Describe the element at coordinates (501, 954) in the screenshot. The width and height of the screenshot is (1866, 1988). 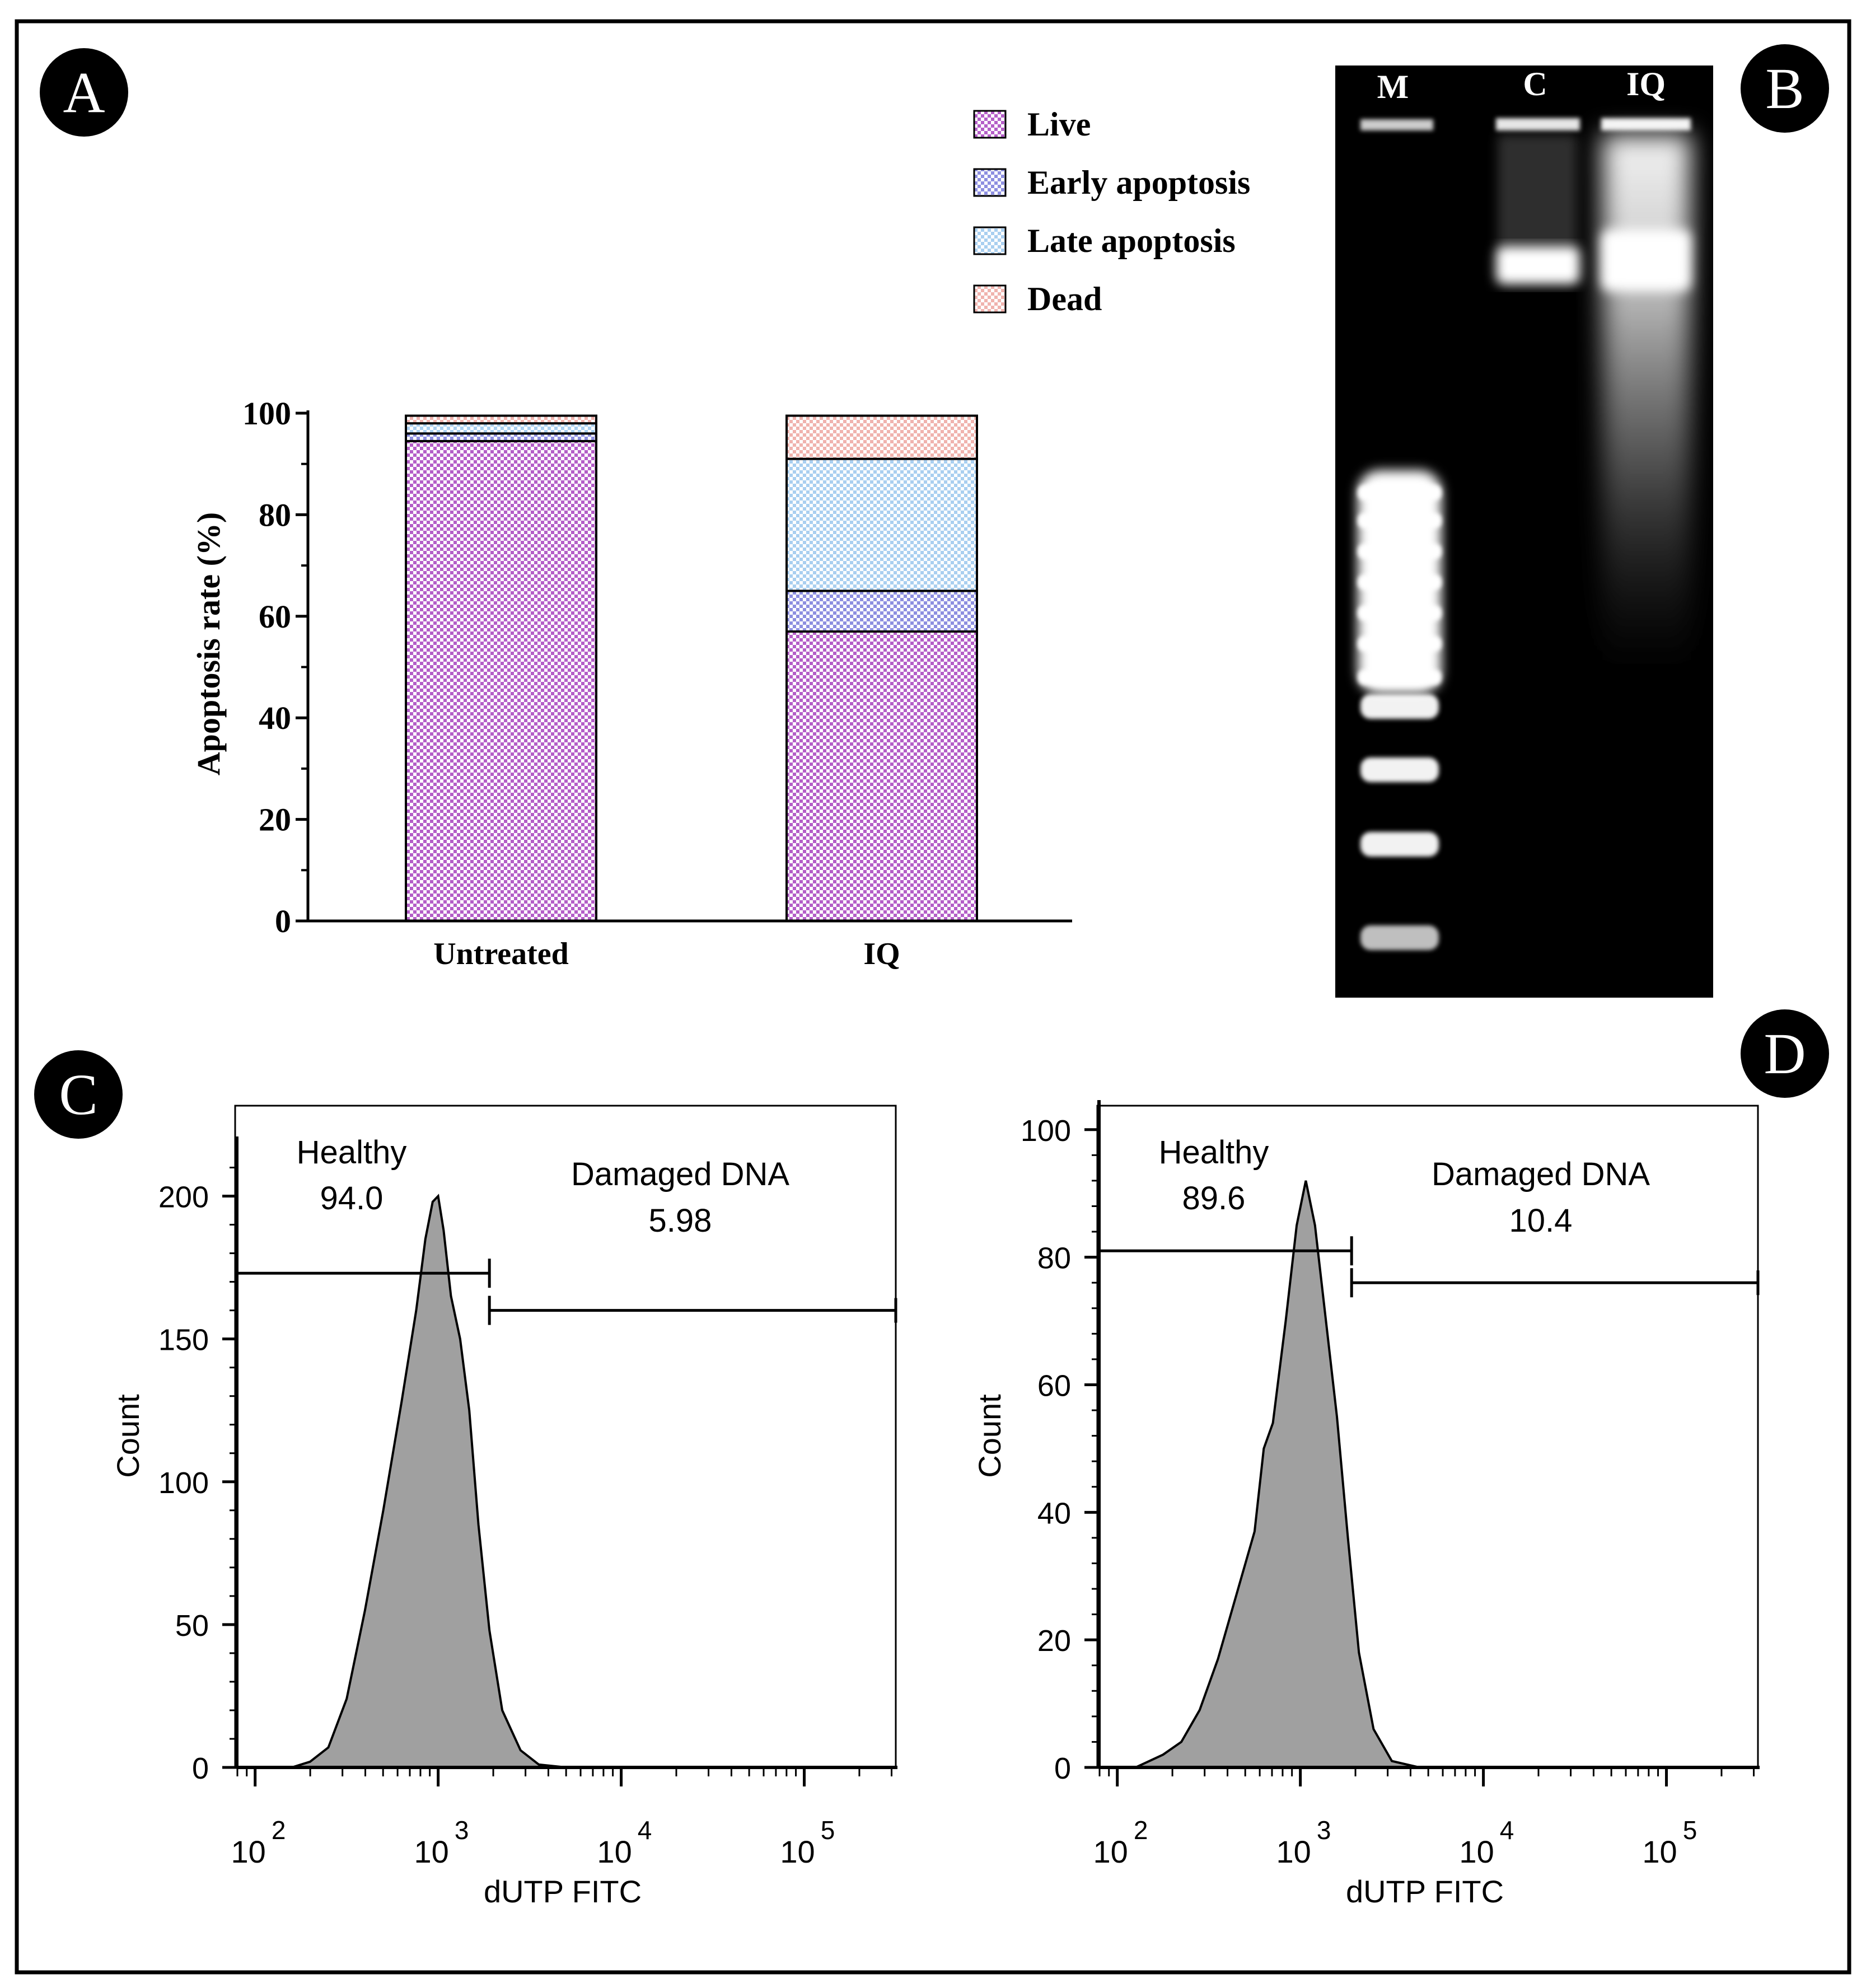
I see `x-tick-label: Untreated` at that location.